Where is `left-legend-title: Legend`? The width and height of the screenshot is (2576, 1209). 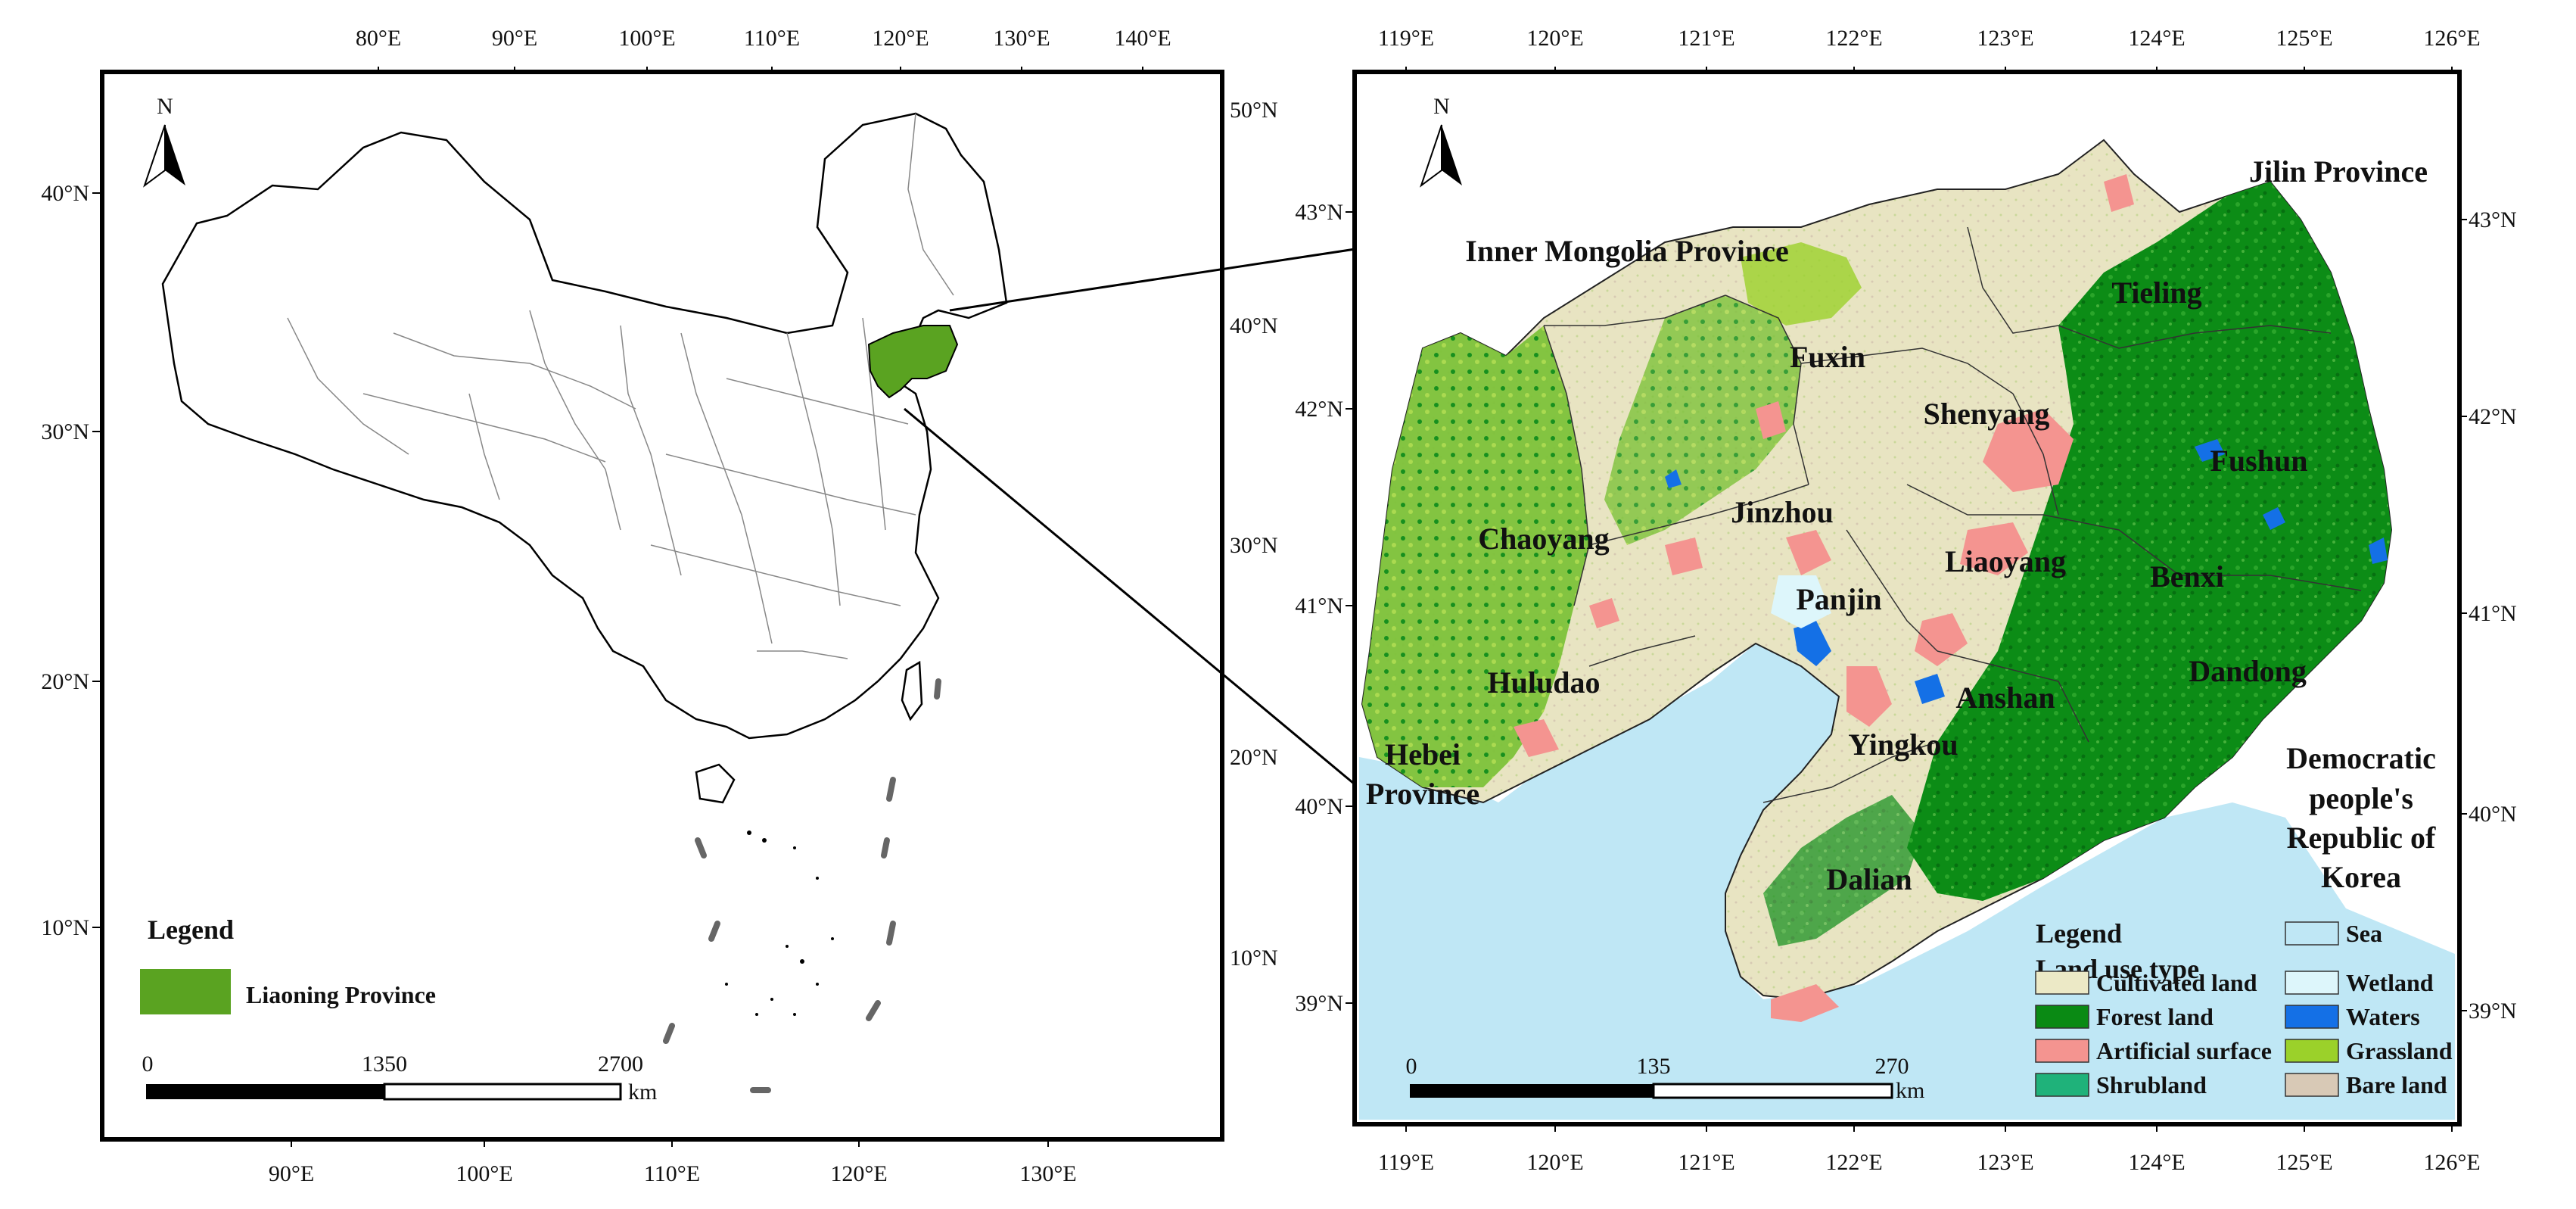
left-legend-title: Legend is located at coordinates (191, 930).